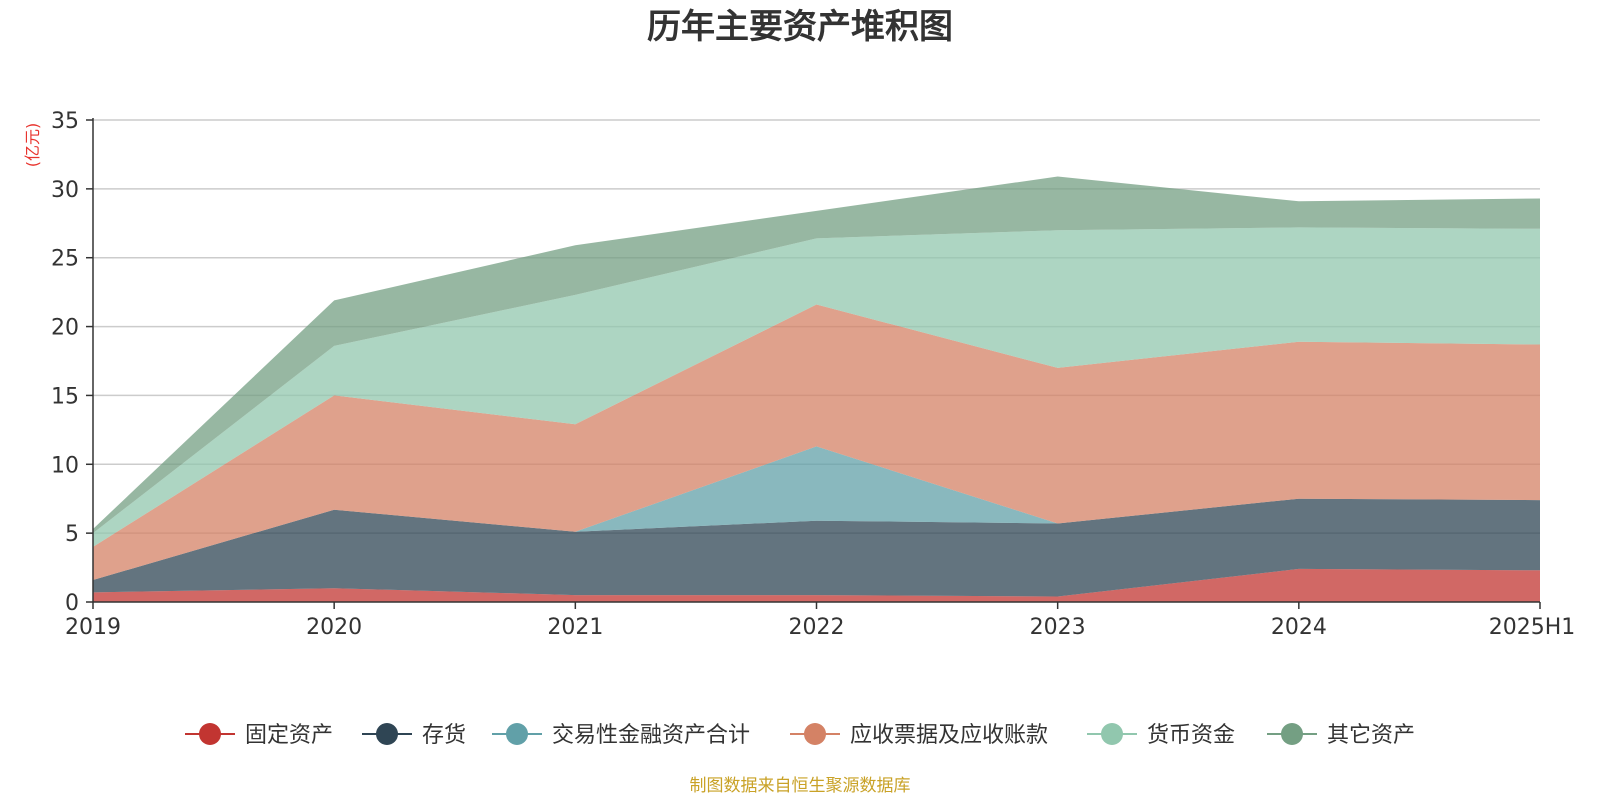  I want to click on x-tick-label: 2023, so click(1058, 627).